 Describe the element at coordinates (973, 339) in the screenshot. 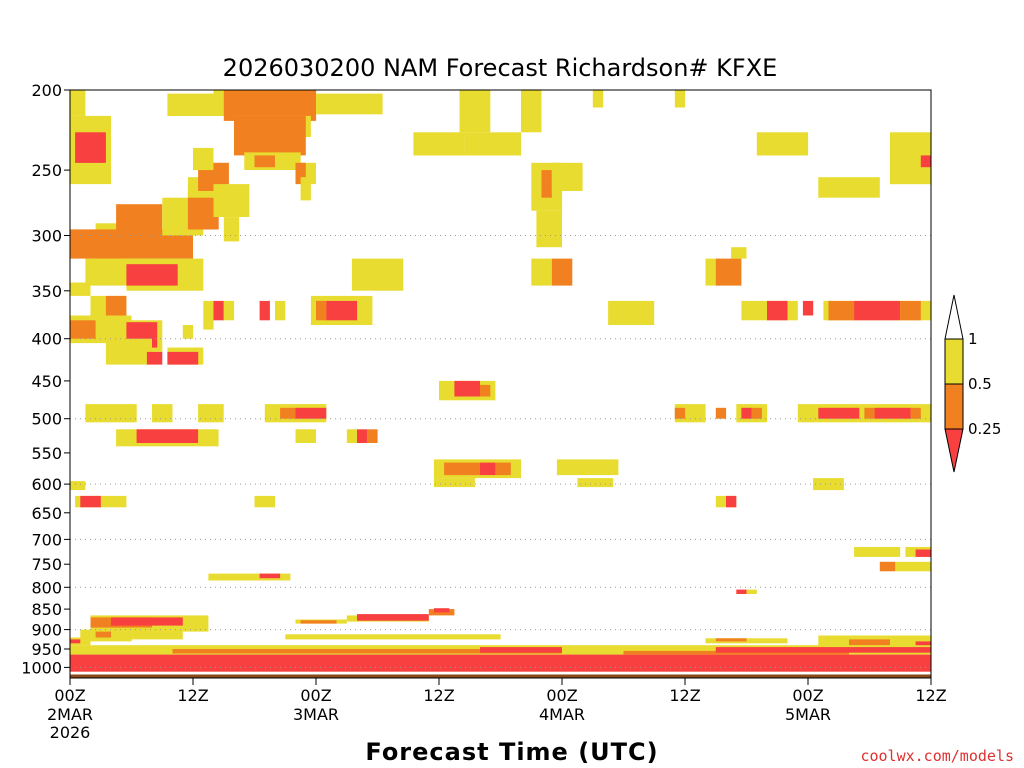

I see `colorbar-level-label: 1` at that location.